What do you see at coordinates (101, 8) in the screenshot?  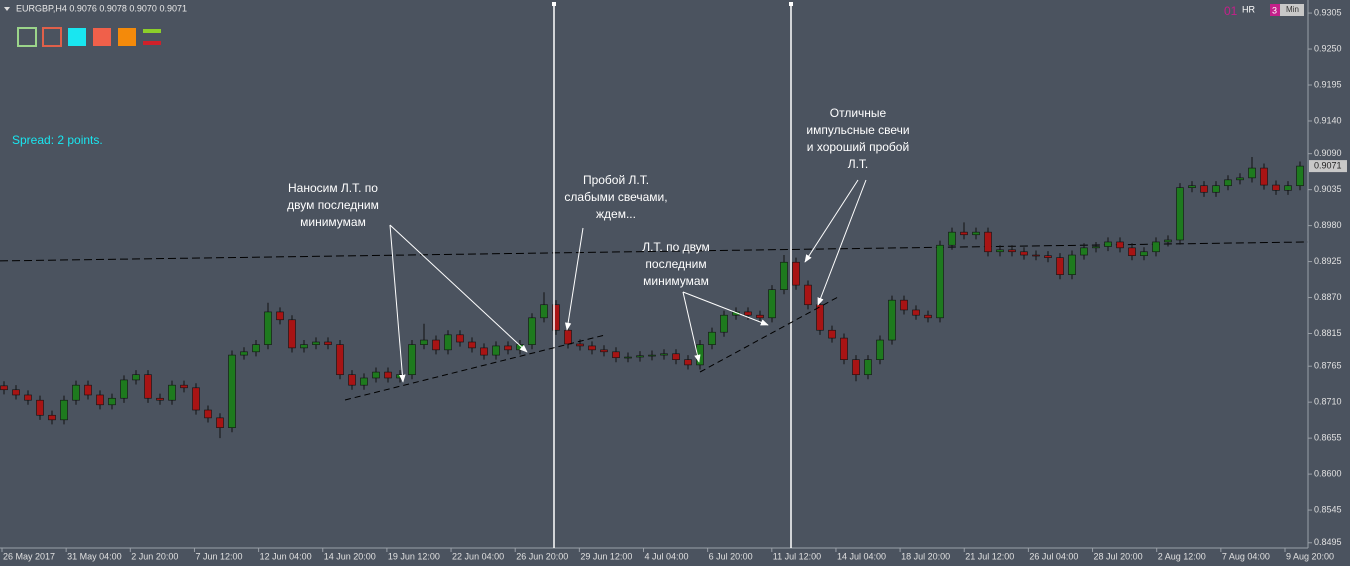 I see `symbol-line: EURGBP,H4 0.9076 0.9078 0.9070 0.9071` at bounding box center [101, 8].